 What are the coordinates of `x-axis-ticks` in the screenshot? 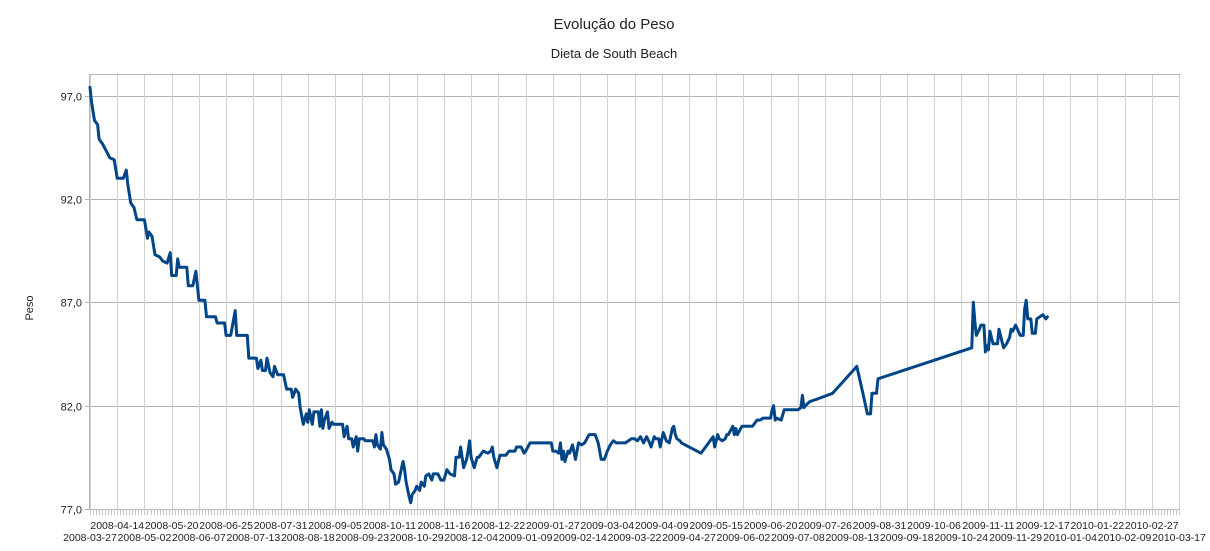 It's located at (635, 512).